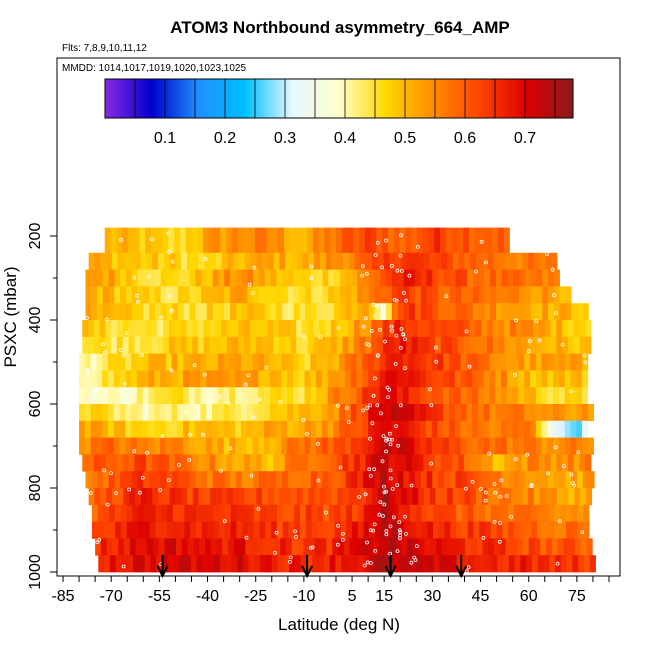  What do you see at coordinates (255, 596) in the screenshot?
I see `x-tick-label: -25` at bounding box center [255, 596].